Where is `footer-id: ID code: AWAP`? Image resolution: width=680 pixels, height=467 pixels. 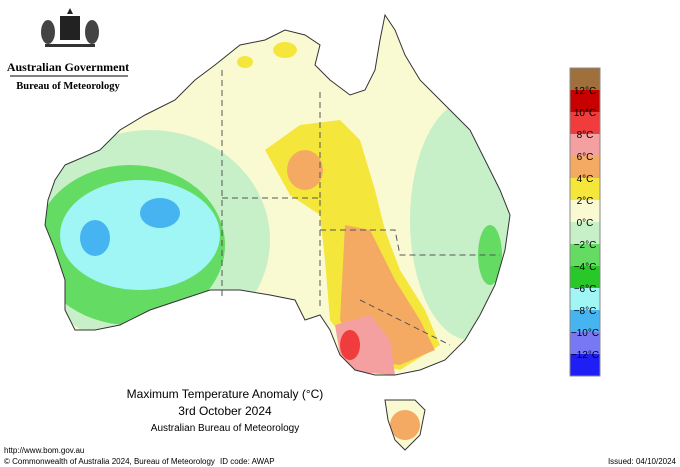 footer-id: ID code: AWAP is located at coordinates (247, 461).